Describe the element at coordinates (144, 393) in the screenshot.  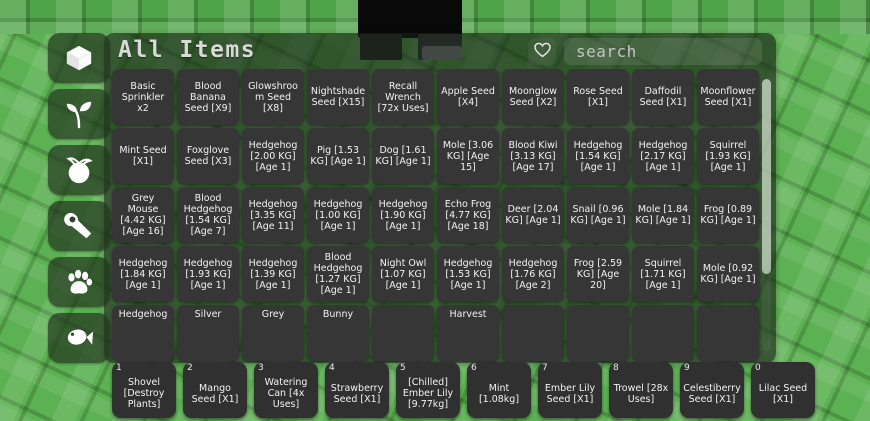
I see `hotbar-slot-label: Shovel [Destroy Plants]` at that location.